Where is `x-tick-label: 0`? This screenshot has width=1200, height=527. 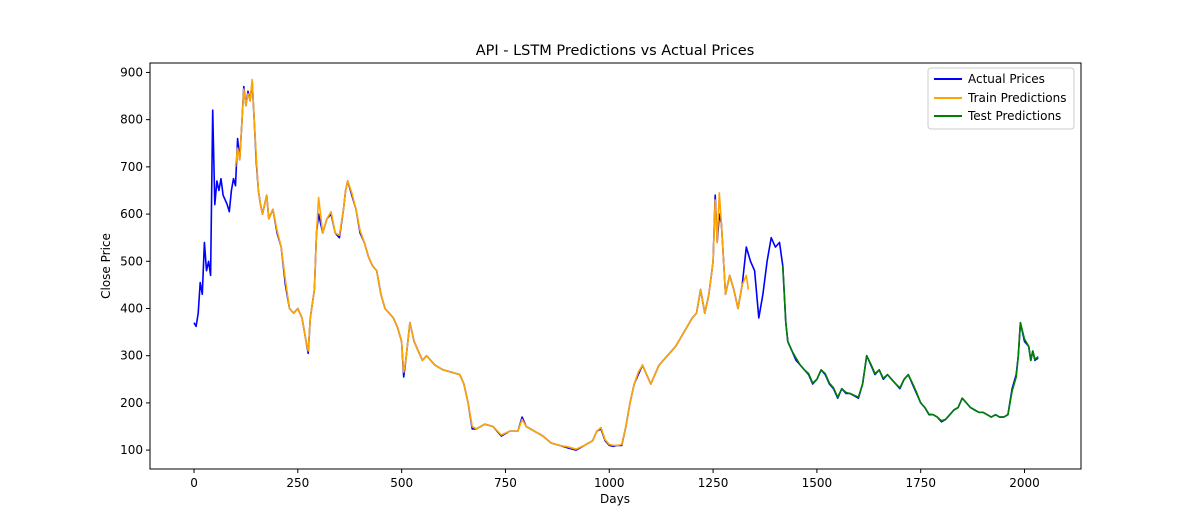 x-tick-label: 0 is located at coordinates (194, 483).